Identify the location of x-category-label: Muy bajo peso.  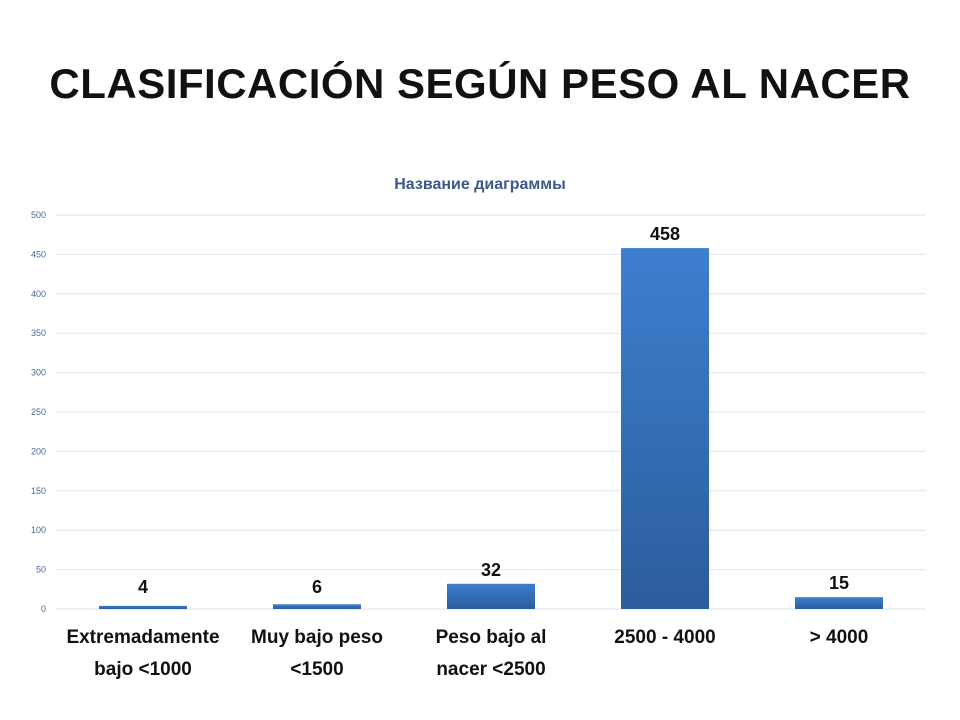
(317, 637).